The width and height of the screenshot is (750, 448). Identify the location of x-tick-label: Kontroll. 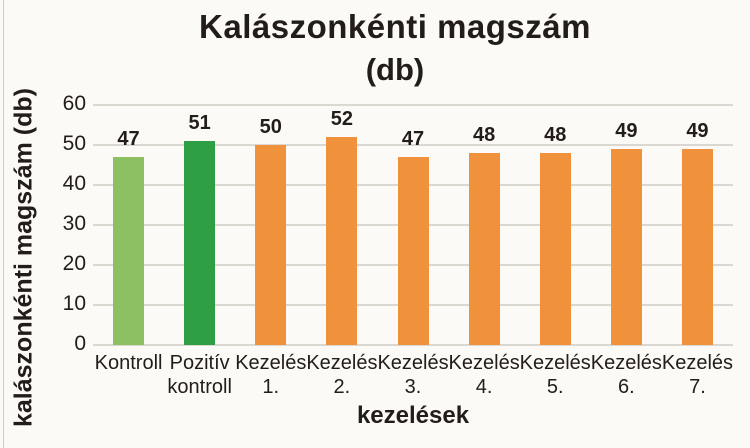
(128, 363).